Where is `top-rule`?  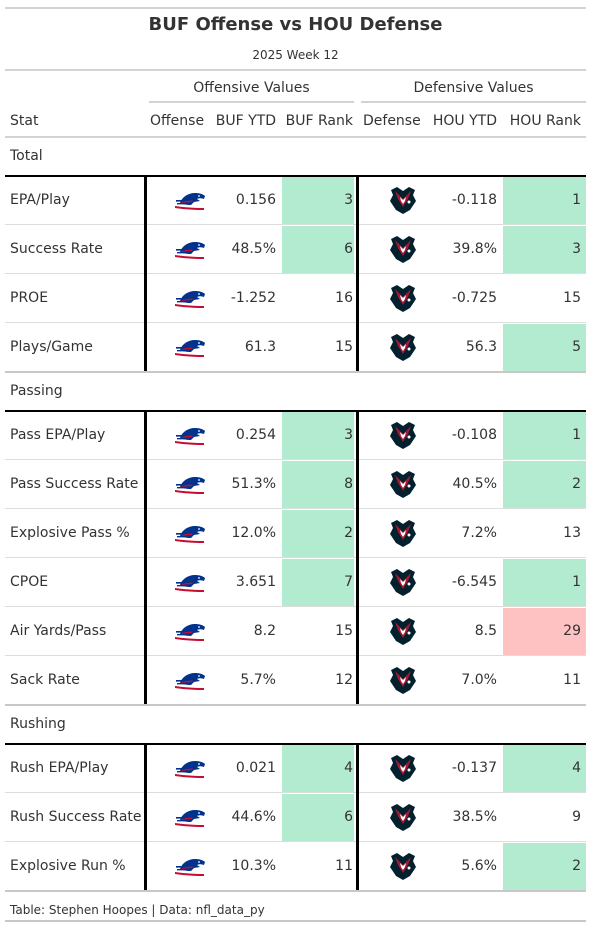
top-rule is located at coordinates (295, 8).